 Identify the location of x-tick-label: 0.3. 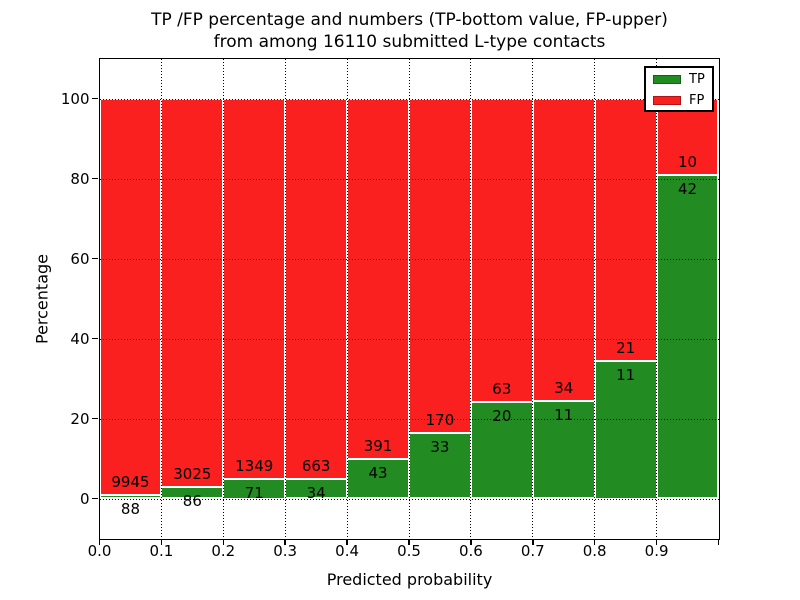
(285, 550).